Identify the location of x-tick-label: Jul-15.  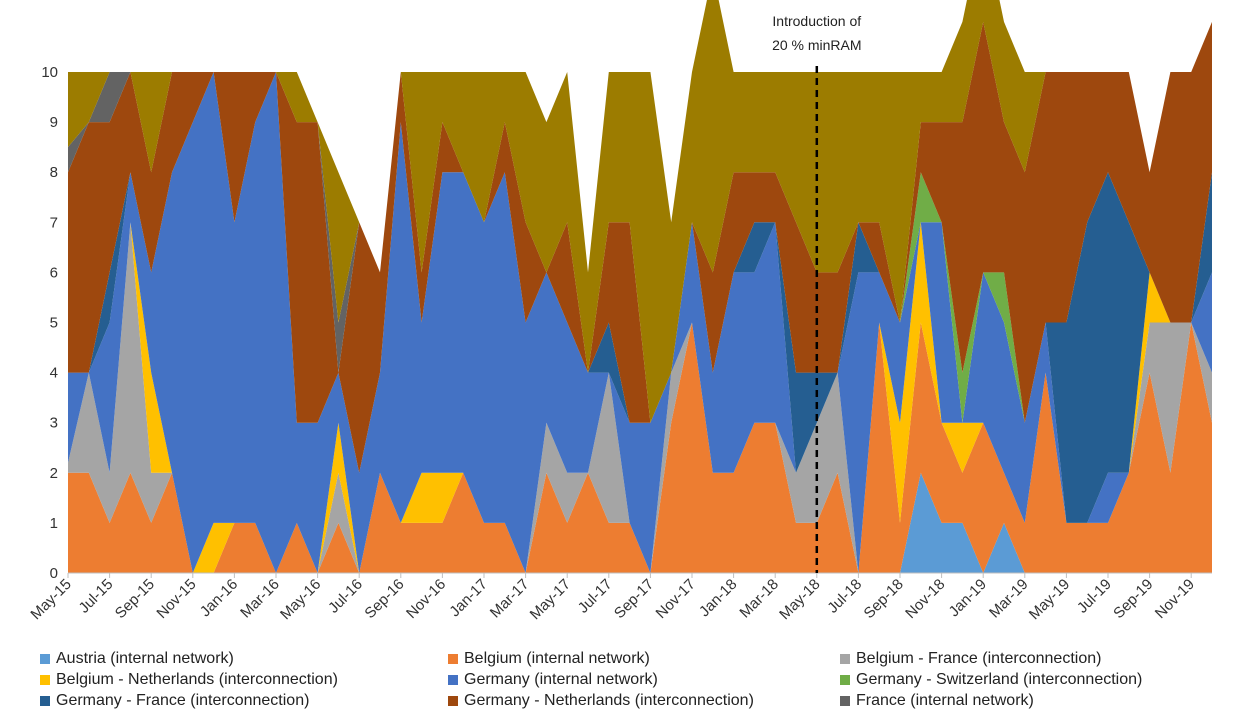
(96, 596).